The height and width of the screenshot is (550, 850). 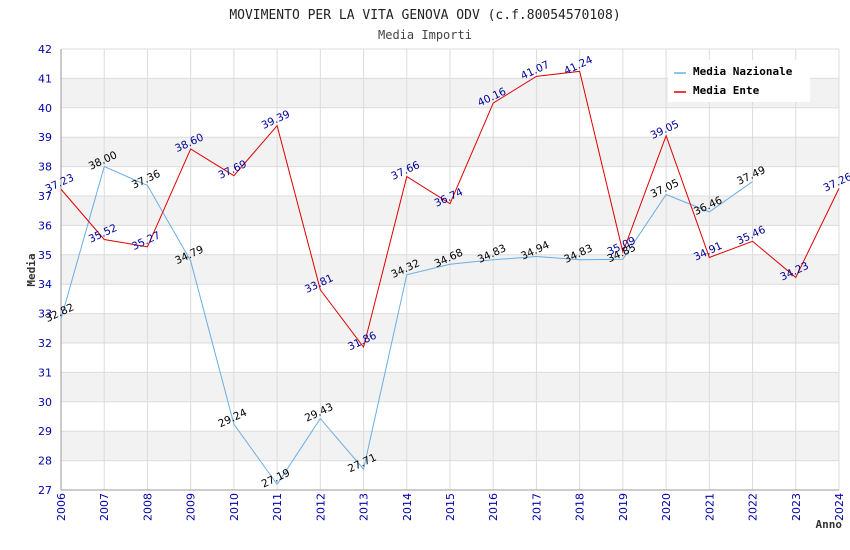 What do you see at coordinates (232, 419) in the screenshot?
I see `data-label-nazionale: 29.24` at bounding box center [232, 419].